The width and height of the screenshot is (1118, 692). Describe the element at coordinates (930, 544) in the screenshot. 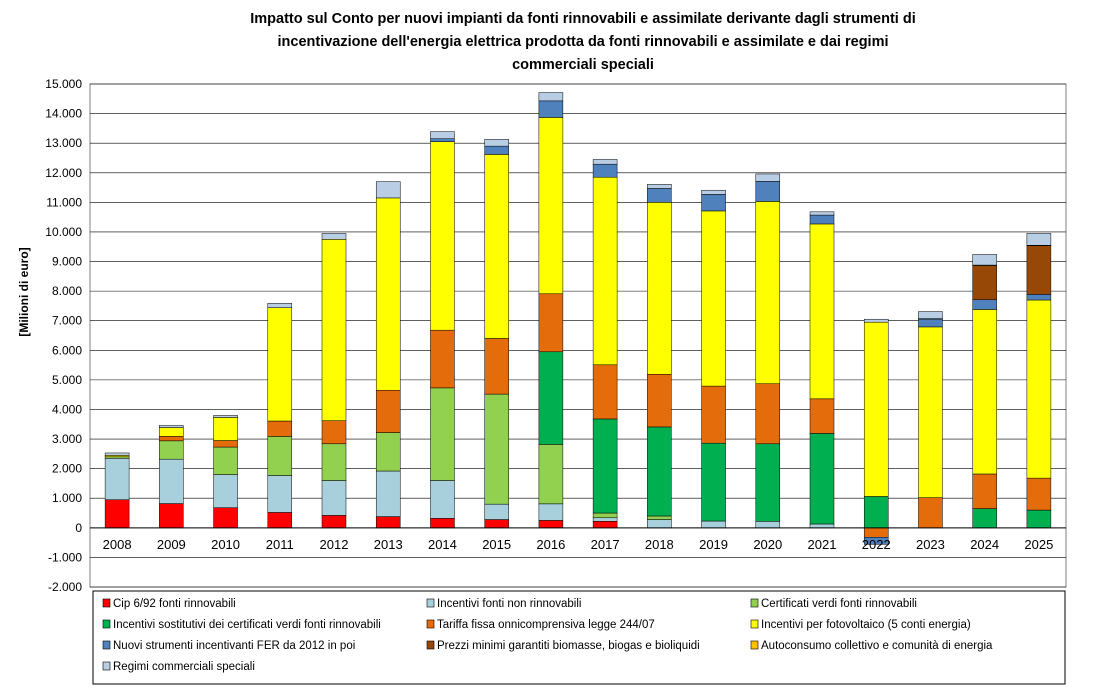

I see `x-tick-label: 2023` at that location.